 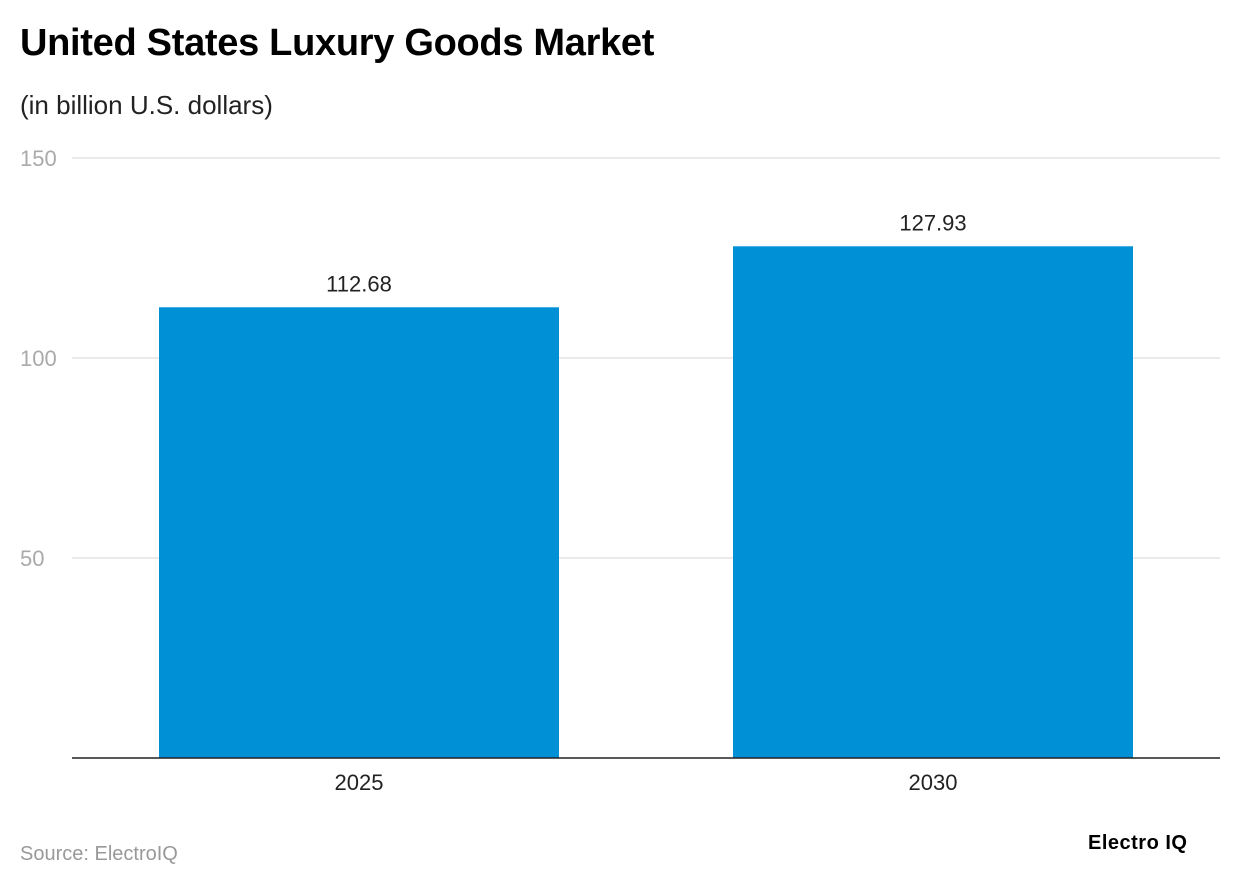 I want to click on data-label: 112.68, so click(x=359, y=283).